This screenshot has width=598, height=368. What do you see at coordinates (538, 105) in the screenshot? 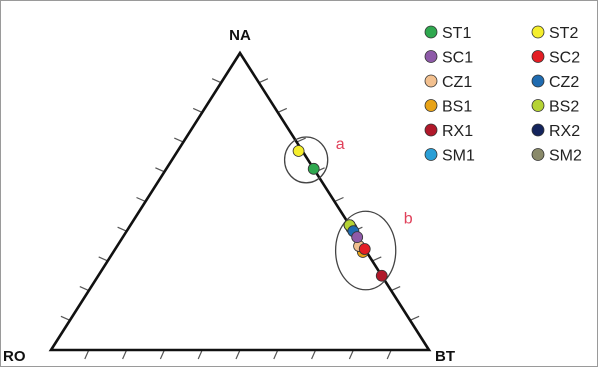
I see `legend-marker-bs2` at bounding box center [538, 105].